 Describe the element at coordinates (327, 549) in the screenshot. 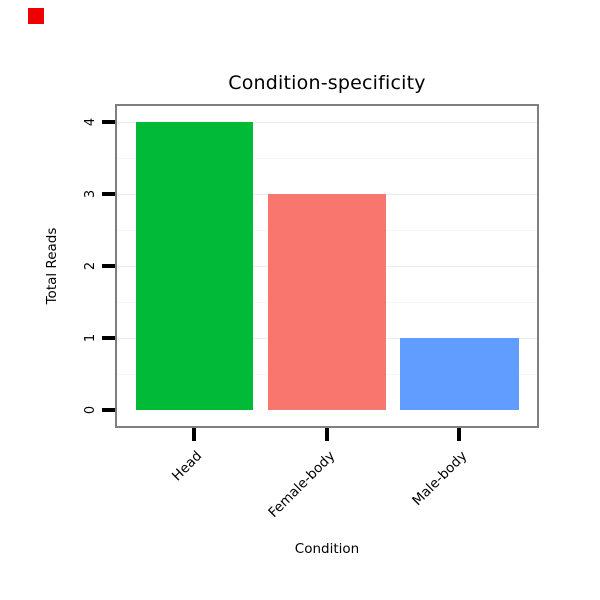

I see `x-axis-label: Condition` at that location.